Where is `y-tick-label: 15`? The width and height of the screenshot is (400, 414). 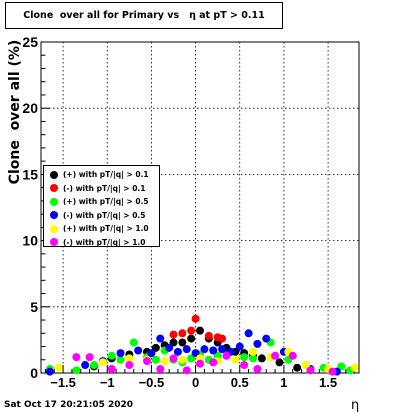 y-tick-label: 15 is located at coordinates (30, 174).